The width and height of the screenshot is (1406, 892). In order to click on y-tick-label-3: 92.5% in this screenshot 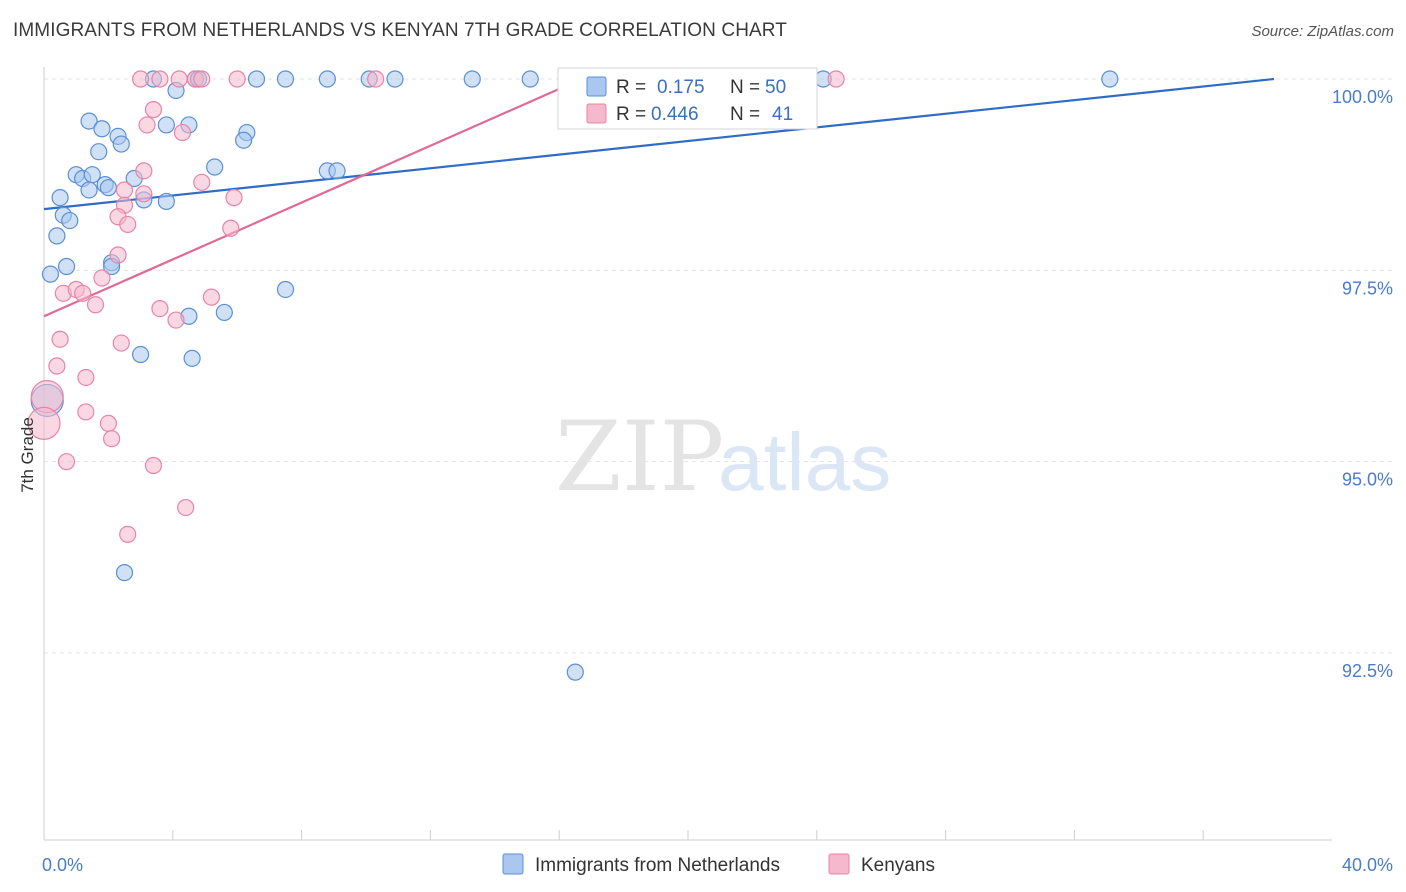, I will do `click(1367, 671)`.